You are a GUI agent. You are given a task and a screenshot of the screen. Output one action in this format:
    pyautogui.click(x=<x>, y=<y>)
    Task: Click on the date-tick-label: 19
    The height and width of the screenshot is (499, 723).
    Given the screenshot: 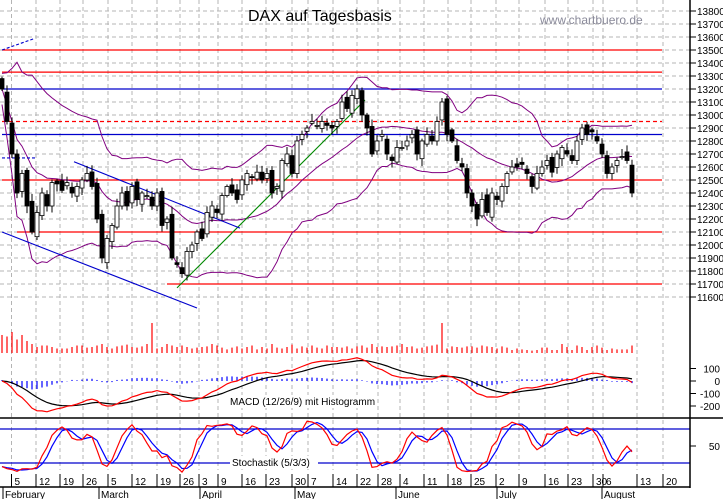 What is the action you would take?
    pyautogui.click(x=166, y=482)
    